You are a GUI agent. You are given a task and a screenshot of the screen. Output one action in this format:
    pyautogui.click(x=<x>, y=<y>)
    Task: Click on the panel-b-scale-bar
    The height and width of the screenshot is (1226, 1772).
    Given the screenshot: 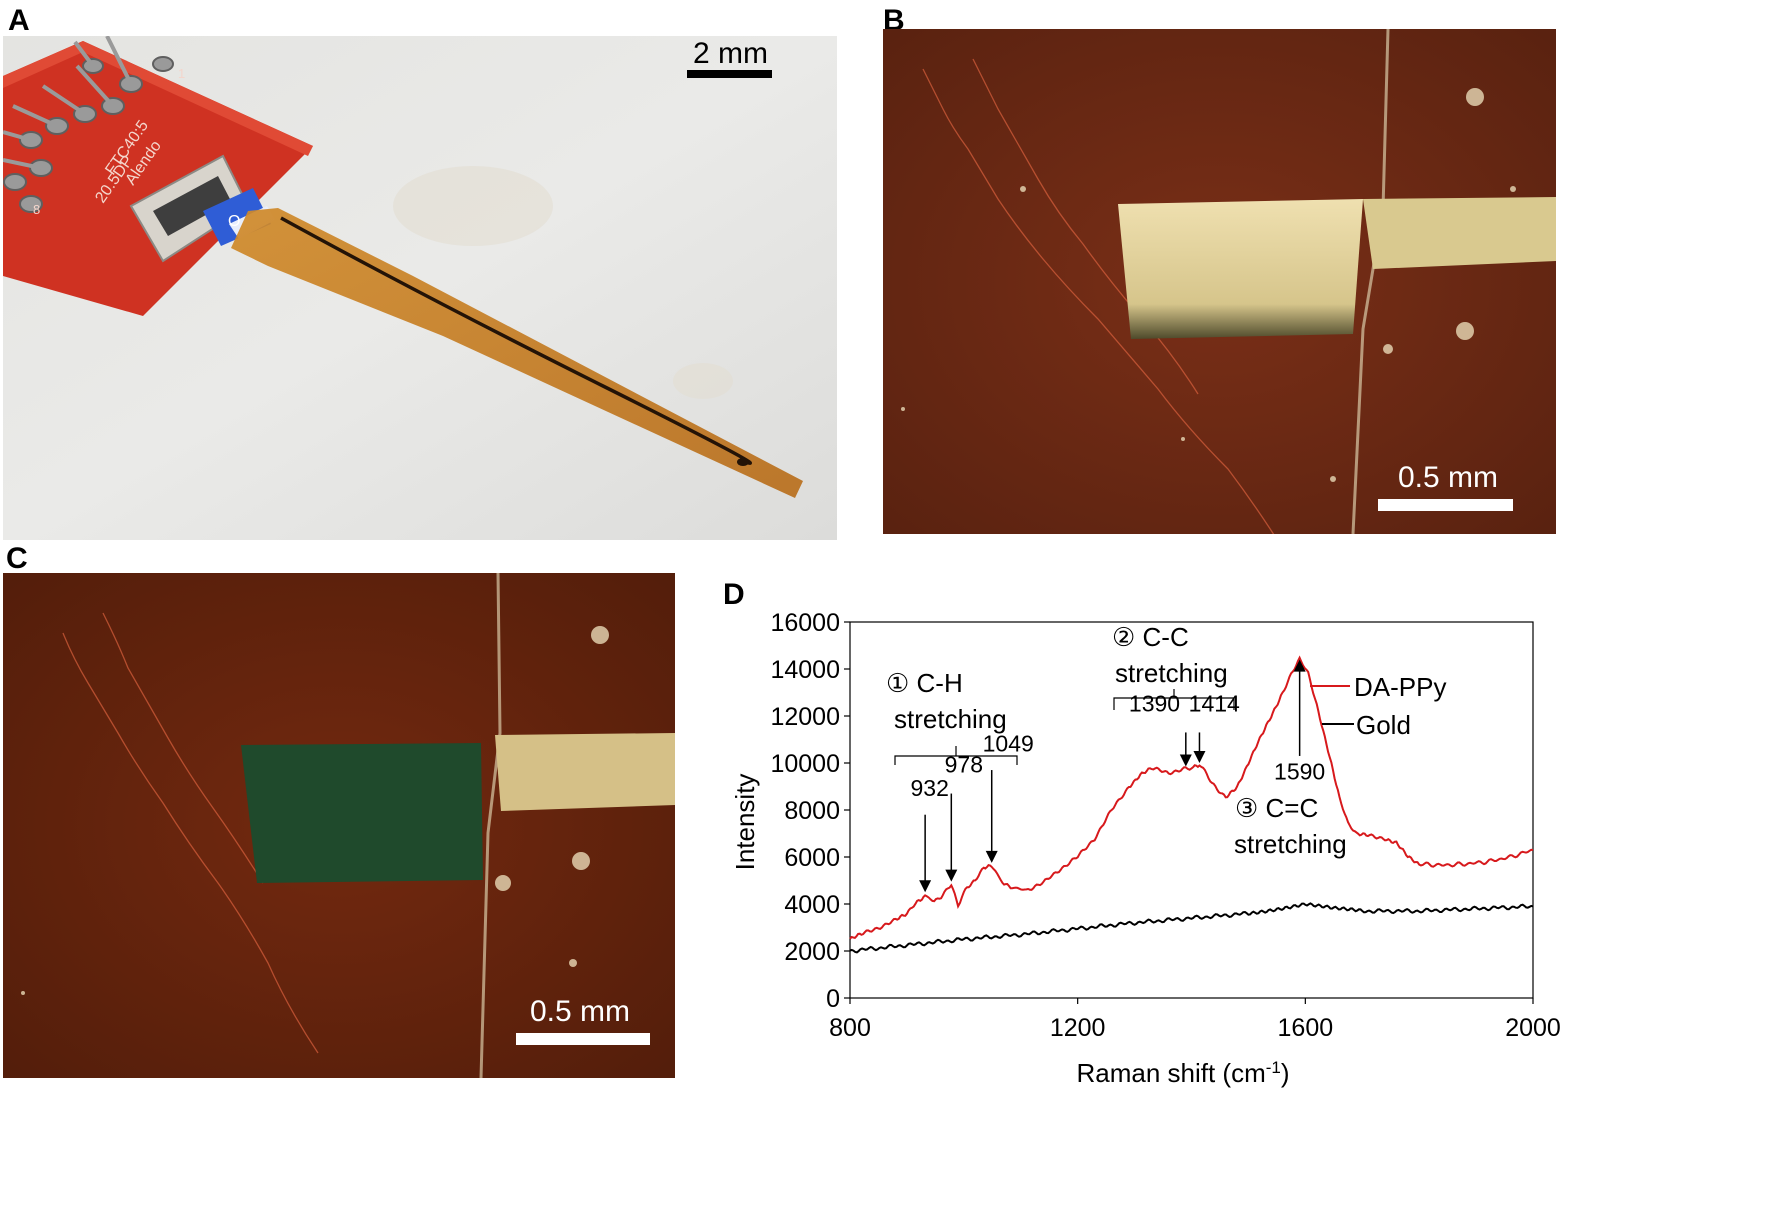 What is the action you would take?
    pyautogui.click(x=1445, y=505)
    